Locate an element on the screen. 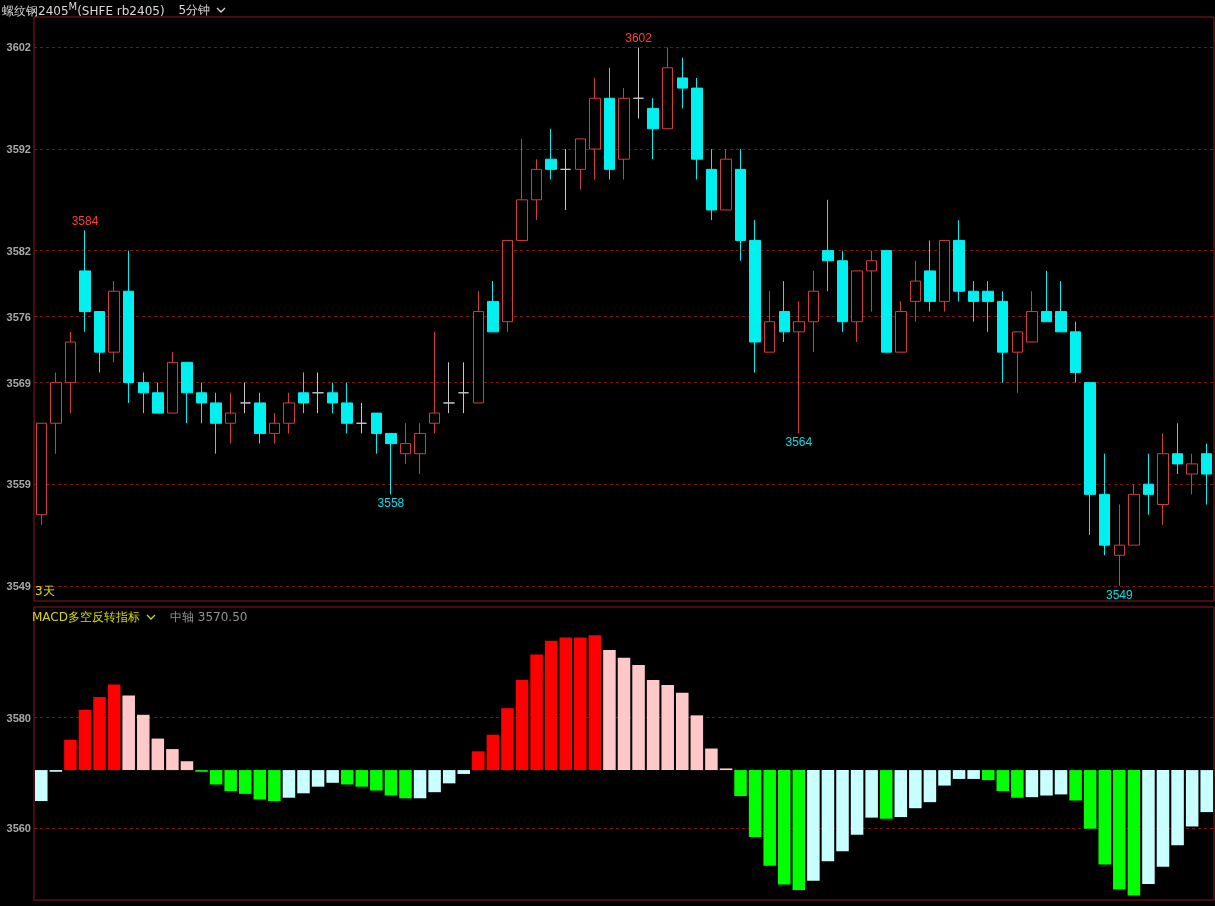 This screenshot has height=906, width=1215. y-tick-label: 3569 is located at coordinates (18, 382).